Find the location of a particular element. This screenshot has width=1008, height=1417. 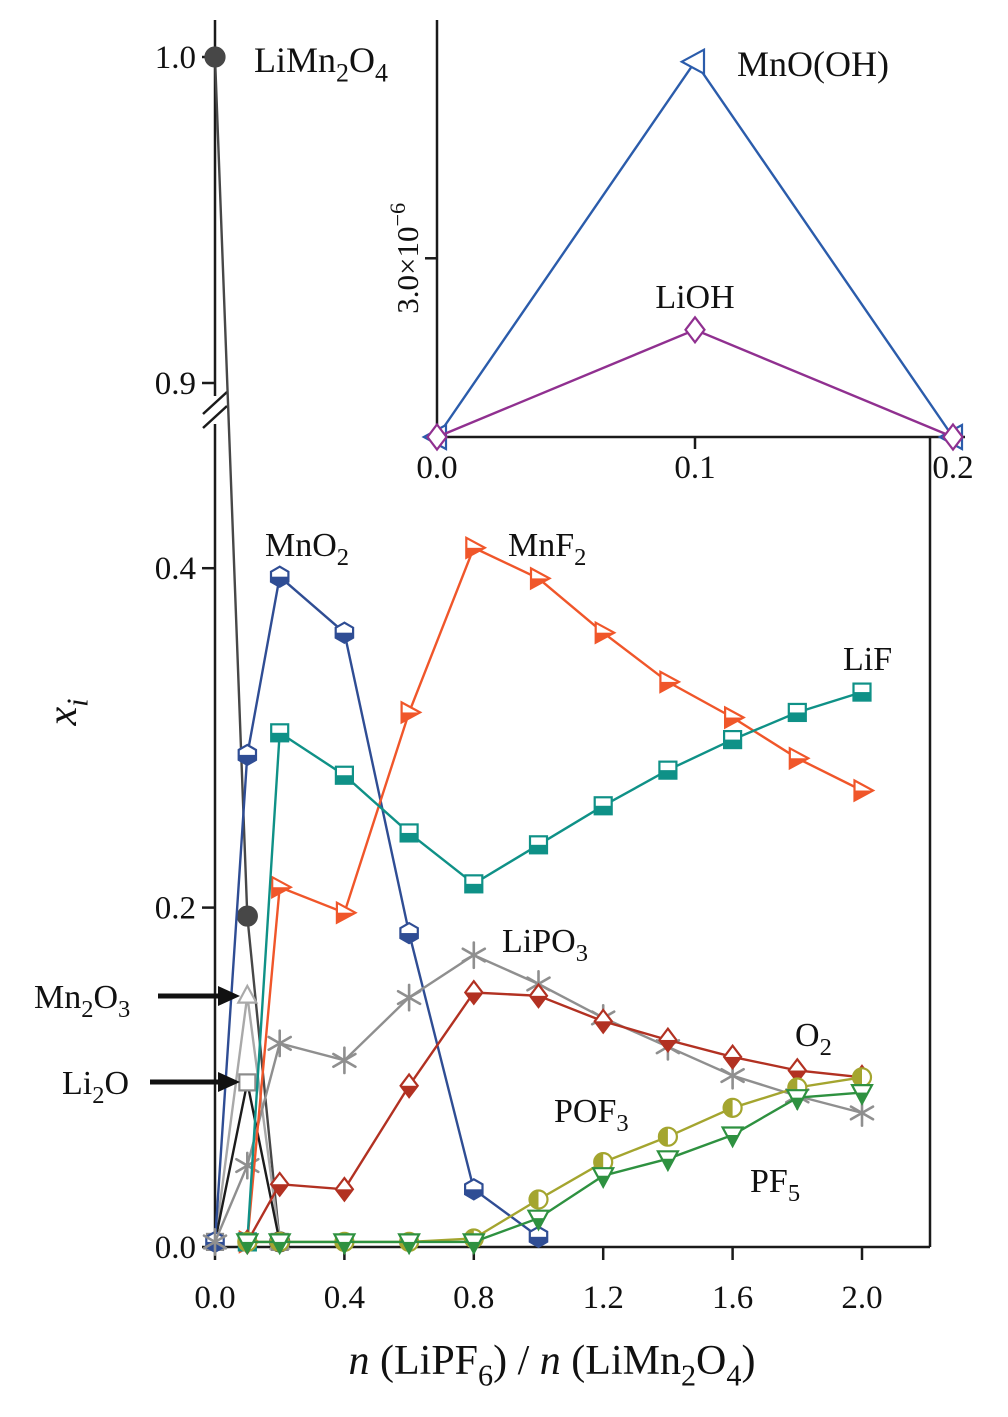

inset-y-tick-label: 3.0×10−6 is located at coordinates (405, 258).